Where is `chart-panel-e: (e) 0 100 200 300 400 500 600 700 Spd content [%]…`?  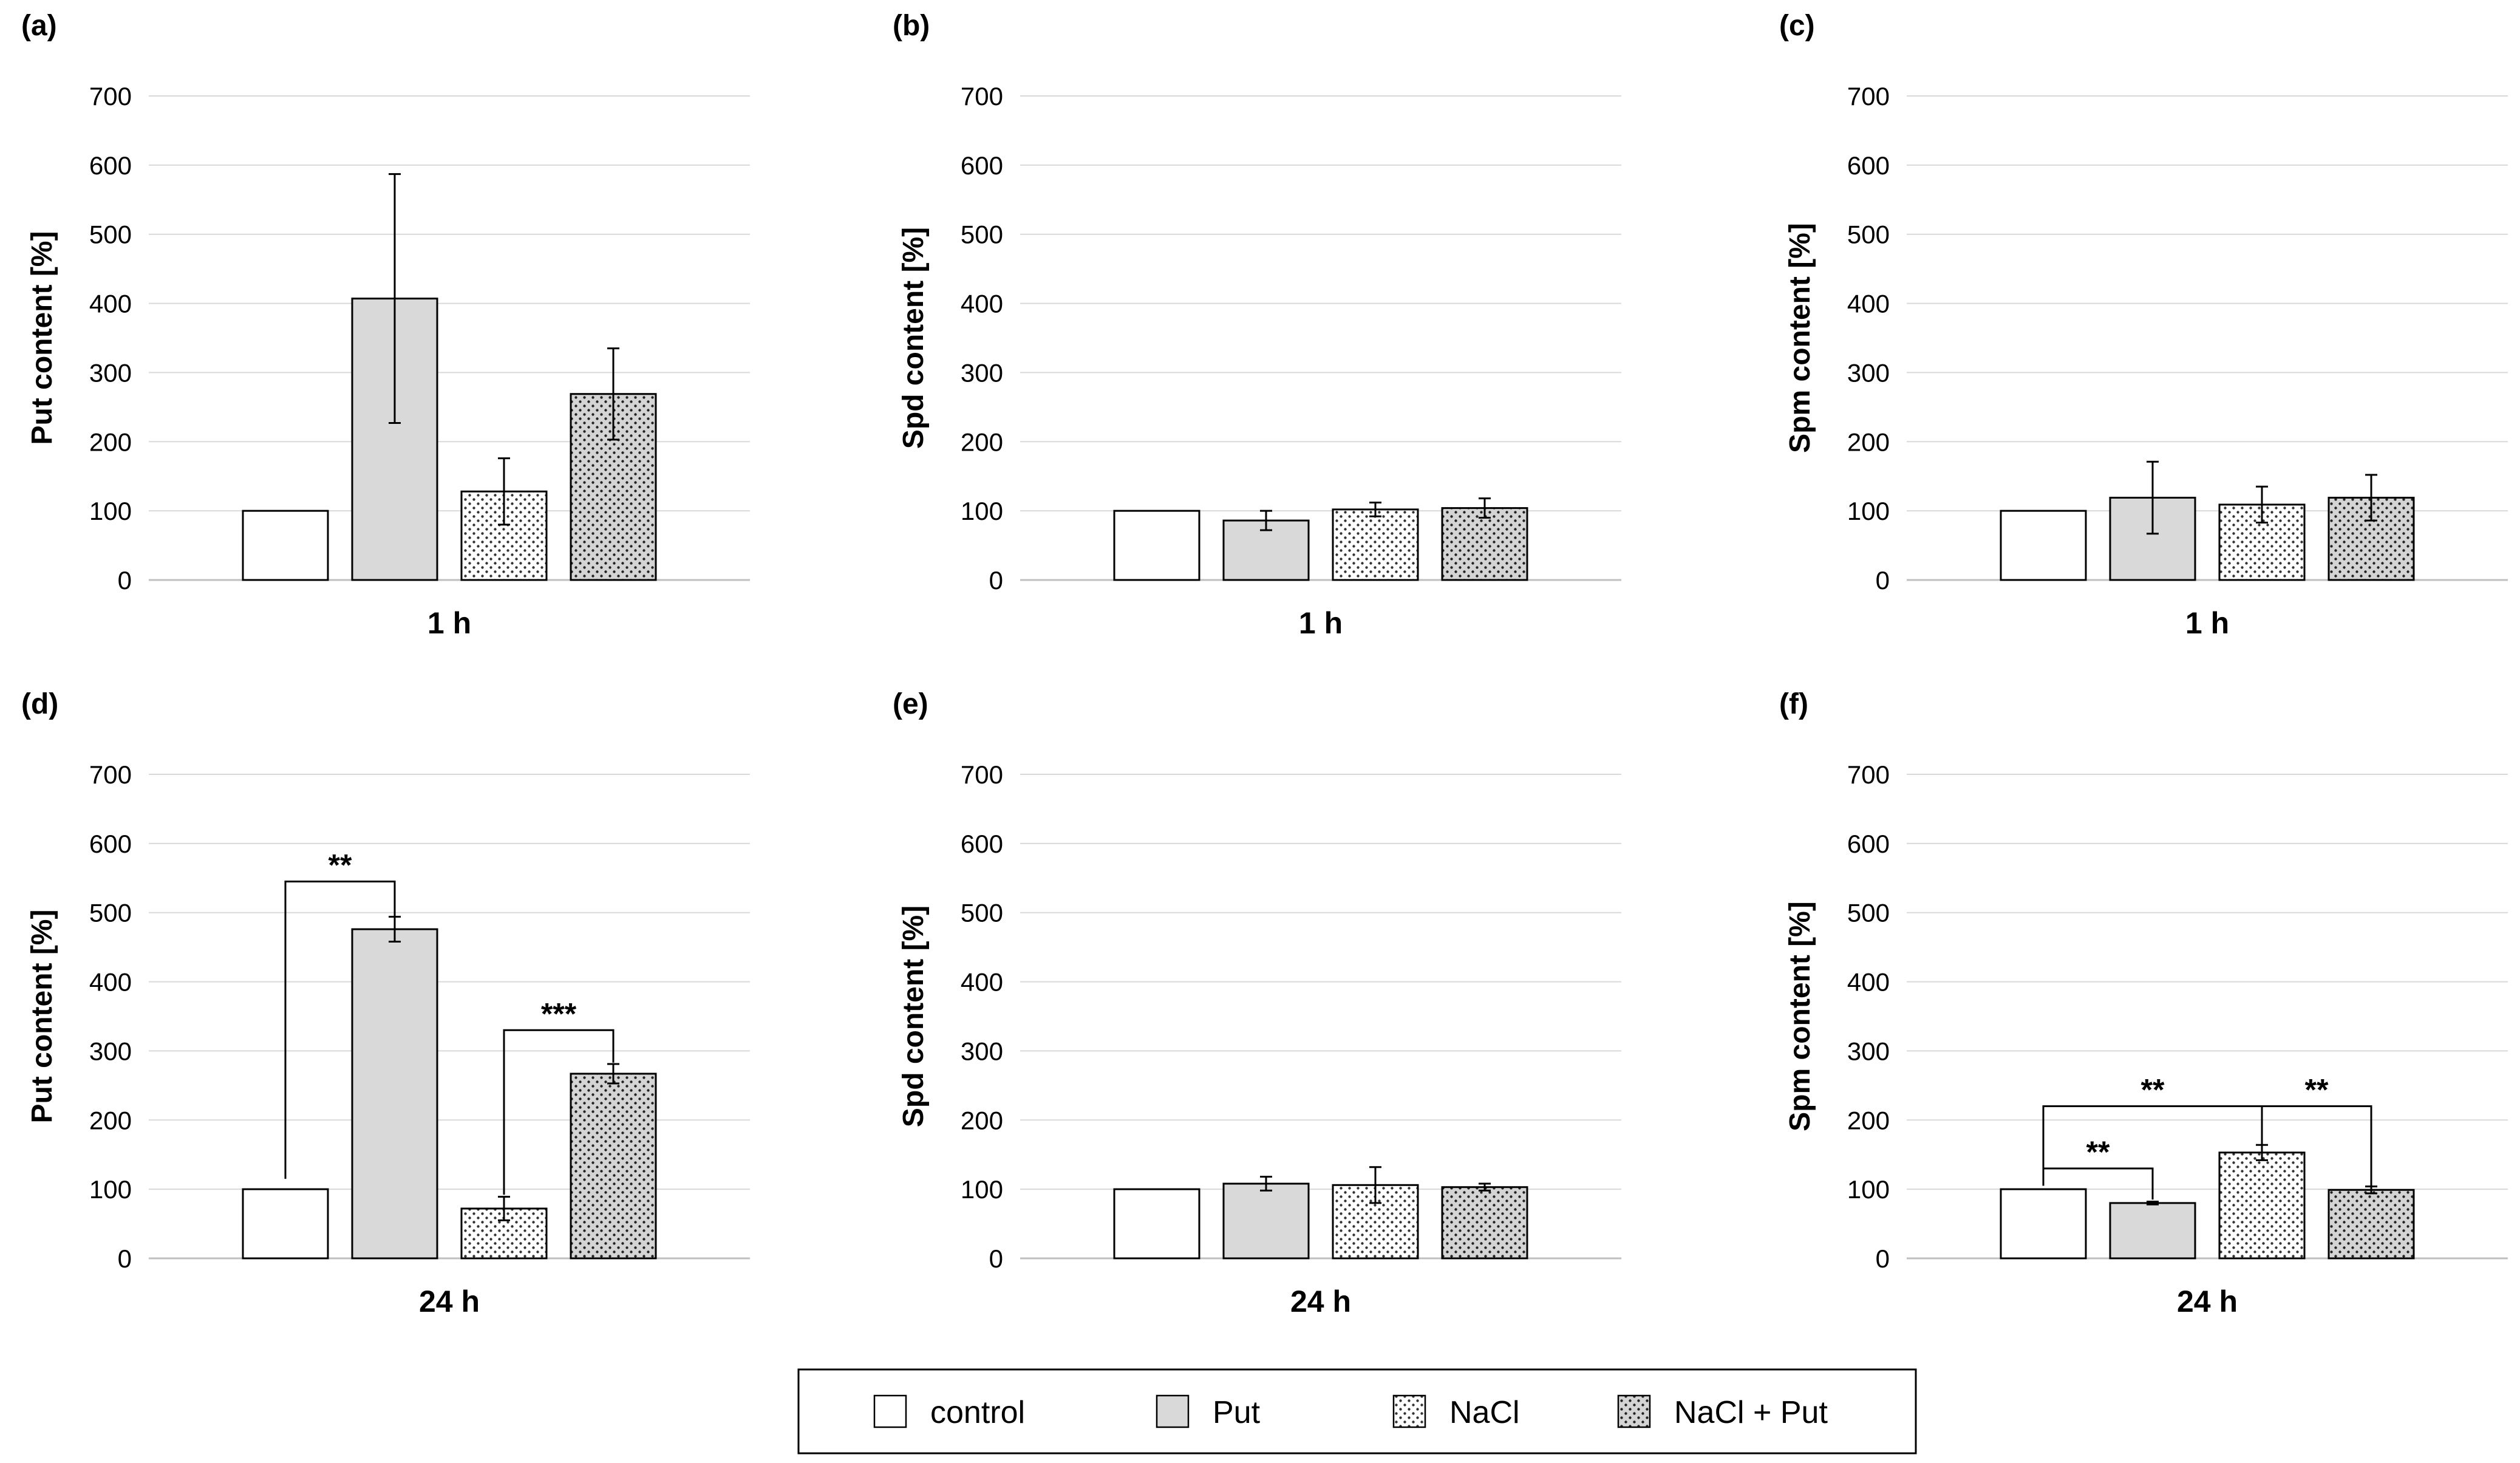
chart-panel-e: (e) 0 100 200 300 400 500 600 700 Spd content [%]… is located at coordinates (1257, 1003).